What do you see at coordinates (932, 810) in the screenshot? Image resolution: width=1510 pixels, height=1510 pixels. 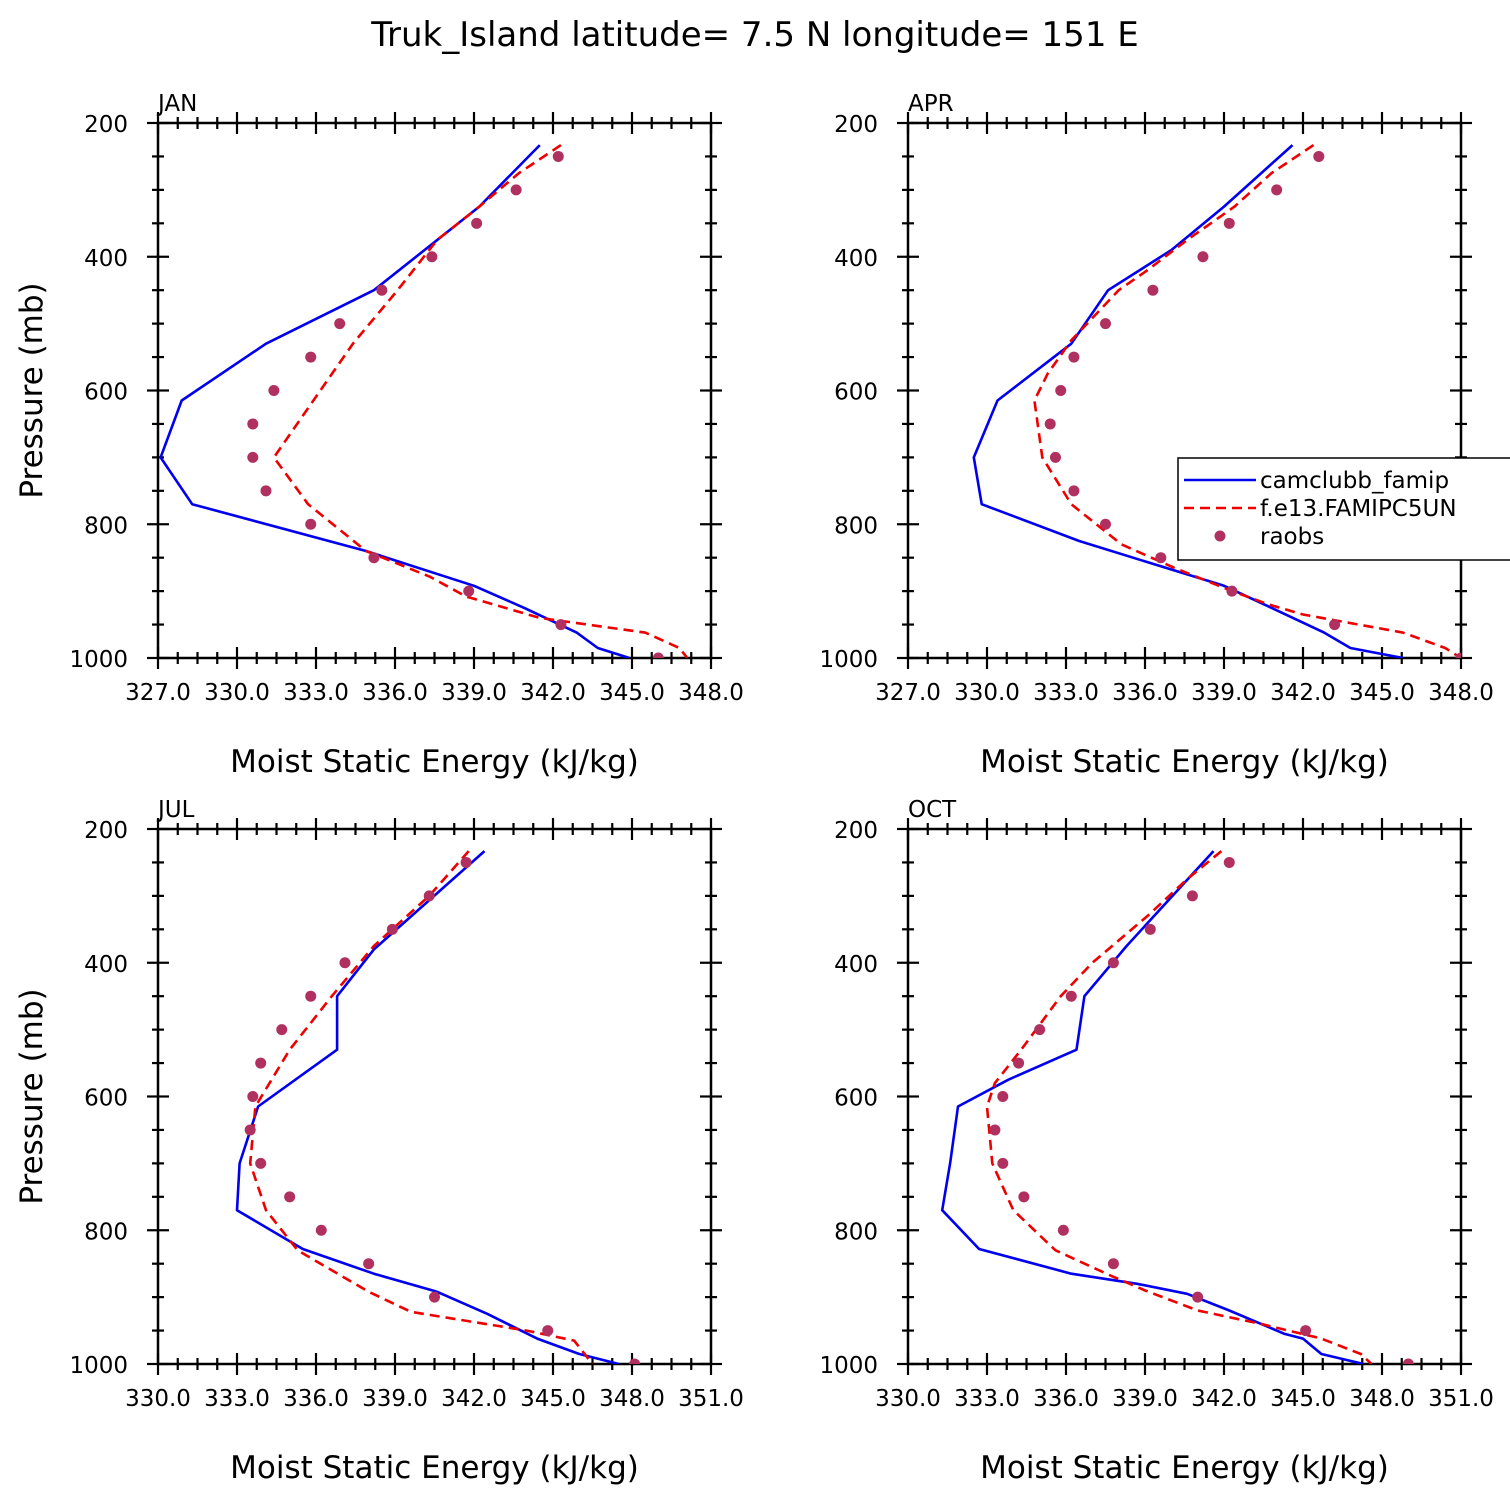 I see `panel-title: OCT` at bounding box center [932, 810].